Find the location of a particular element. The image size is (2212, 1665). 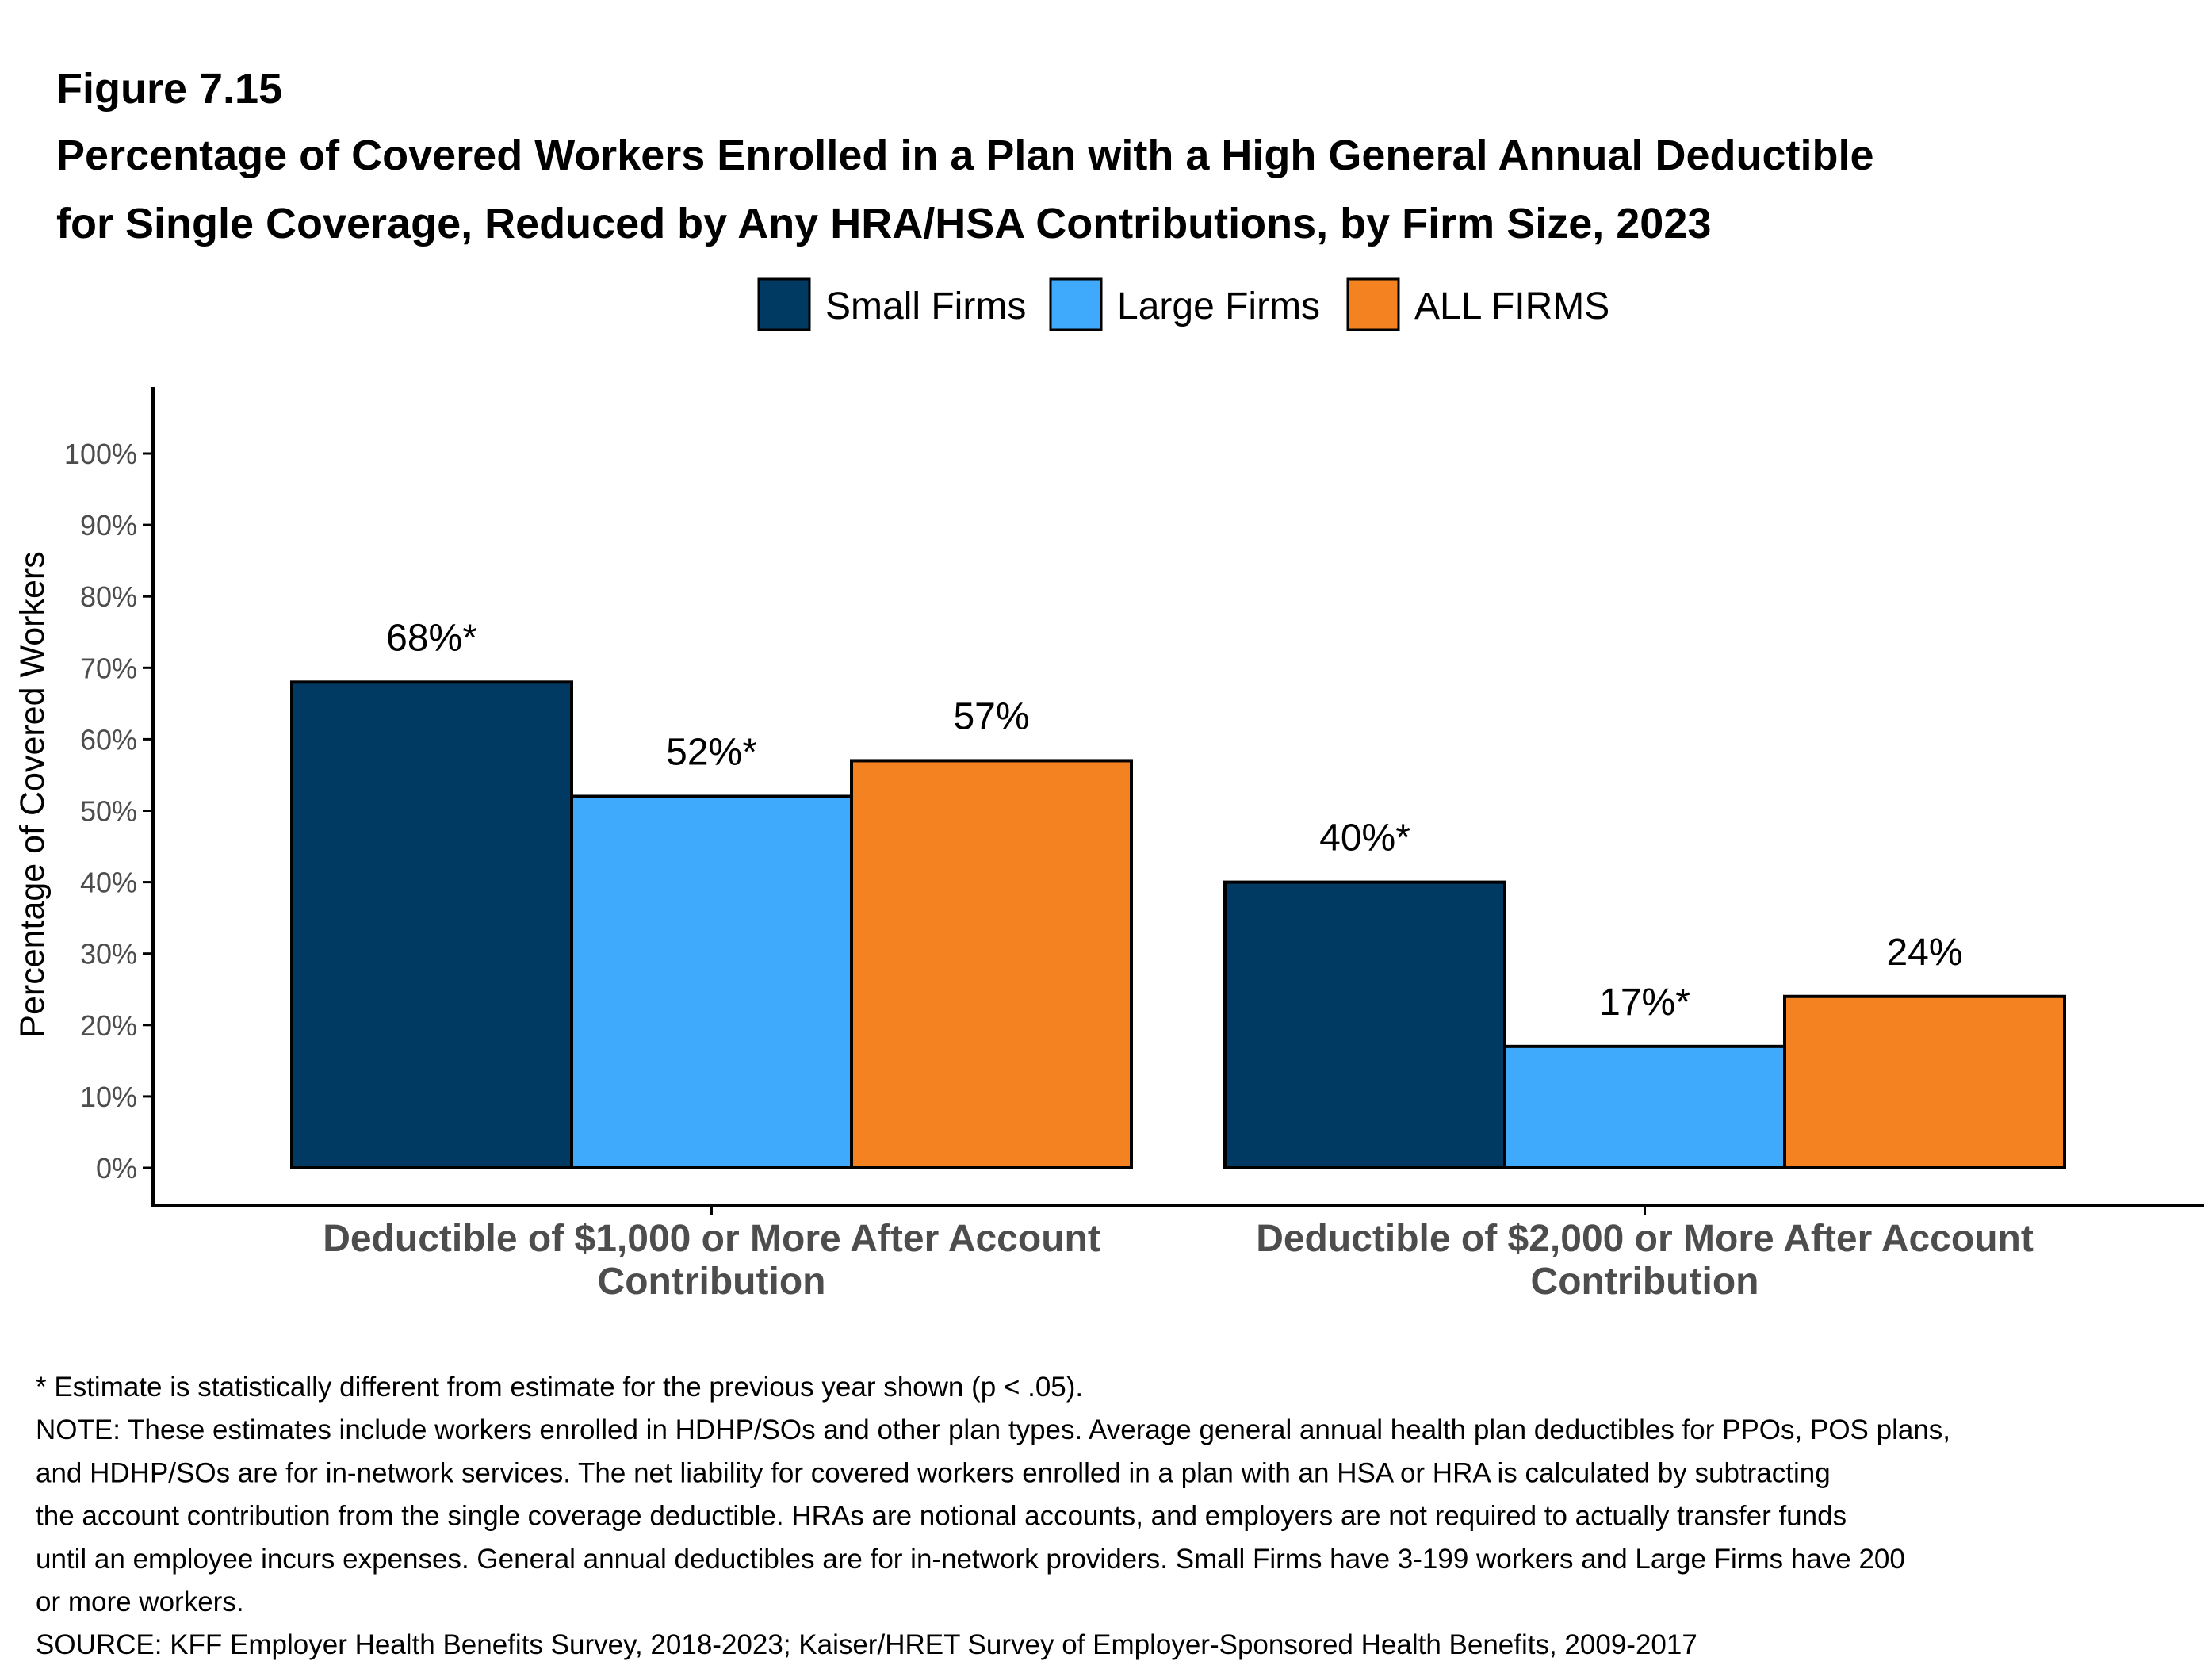

y-tick-label: 100% is located at coordinates (100, 454).